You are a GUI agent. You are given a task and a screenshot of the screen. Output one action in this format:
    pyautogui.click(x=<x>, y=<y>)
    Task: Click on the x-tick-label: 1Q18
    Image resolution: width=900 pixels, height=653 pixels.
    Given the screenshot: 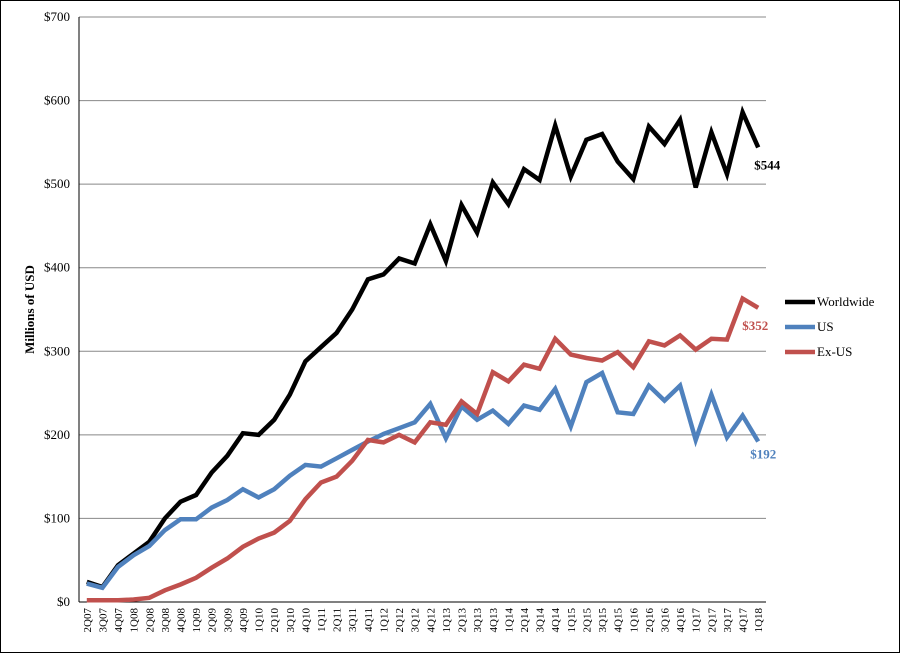 What is the action you would take?
    pyautogui.click(x=759, y=620)
    